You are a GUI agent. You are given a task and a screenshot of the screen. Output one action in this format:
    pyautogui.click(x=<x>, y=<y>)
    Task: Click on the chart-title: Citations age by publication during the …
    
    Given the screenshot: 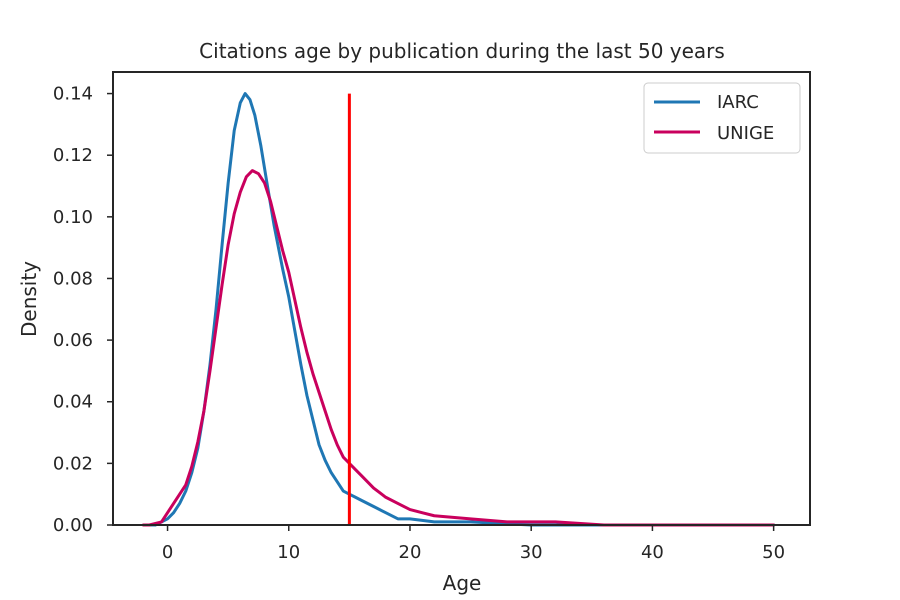 What is the action you would take?
    pyautogui.click(x=462, y=51)
    